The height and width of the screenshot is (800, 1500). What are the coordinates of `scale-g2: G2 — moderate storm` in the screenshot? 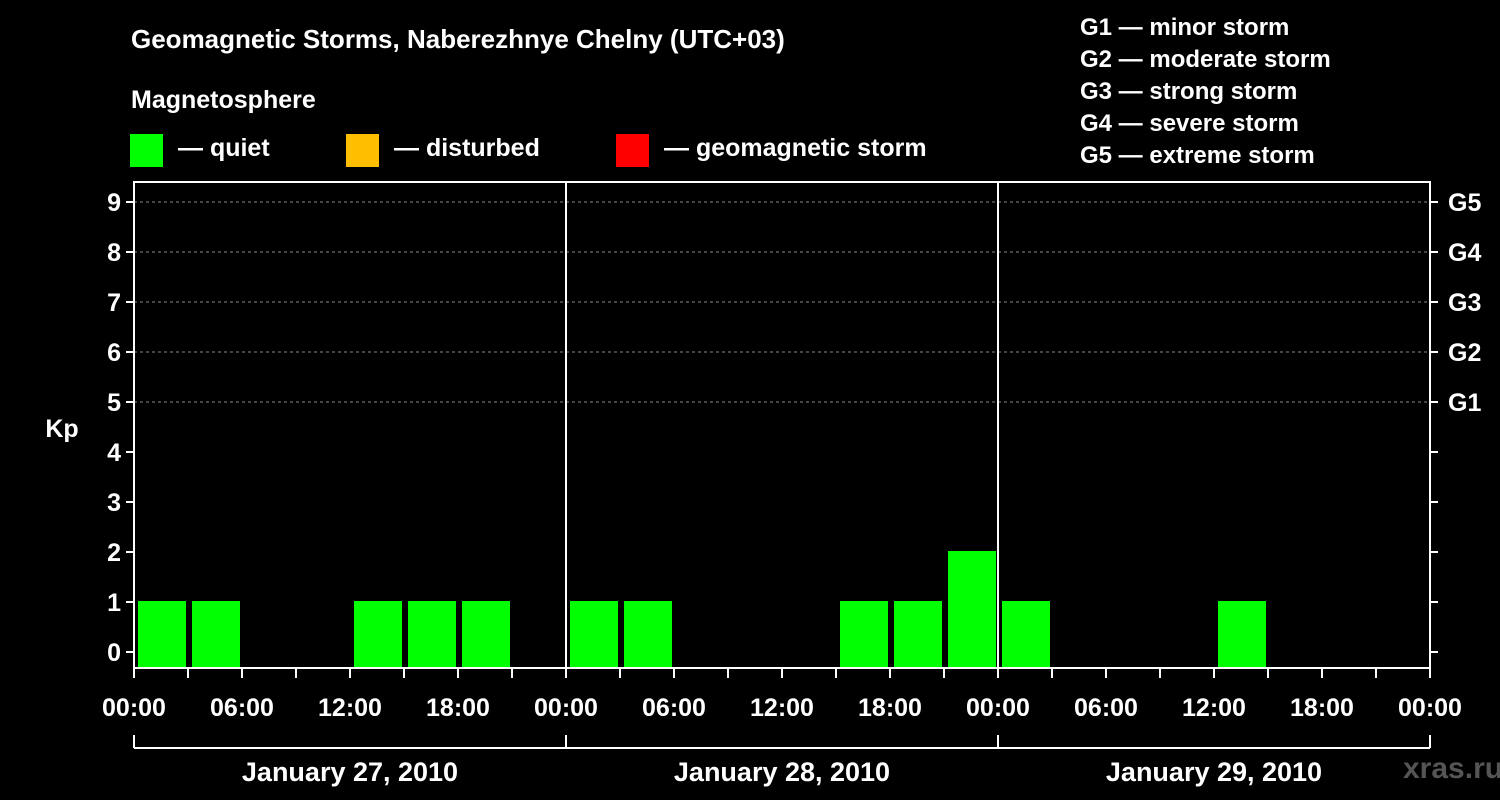 It's located at (1205, 59).